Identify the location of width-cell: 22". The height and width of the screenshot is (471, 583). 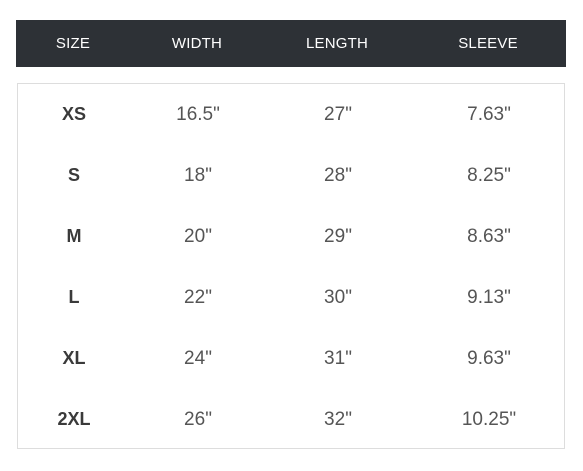
(198, 297).